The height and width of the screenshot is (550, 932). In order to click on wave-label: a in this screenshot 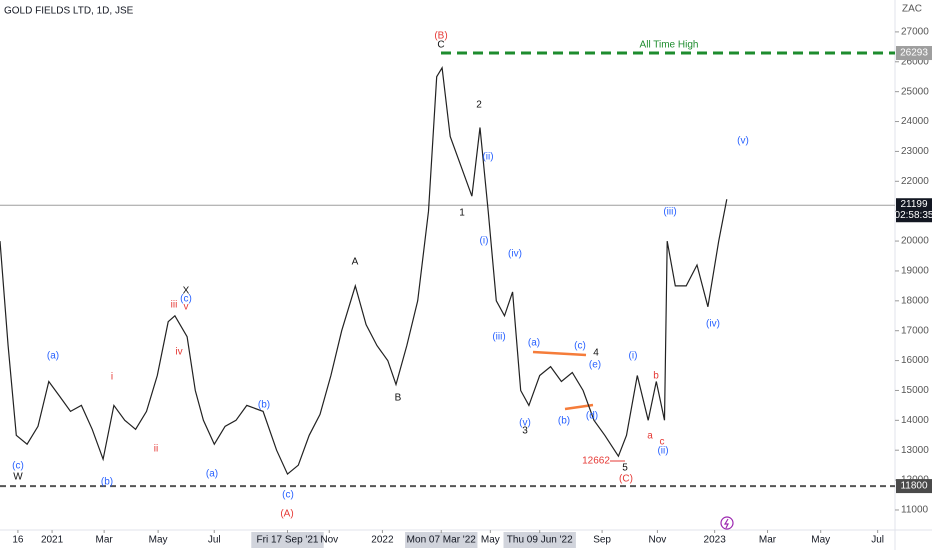, I will do `click(650, 436)`.